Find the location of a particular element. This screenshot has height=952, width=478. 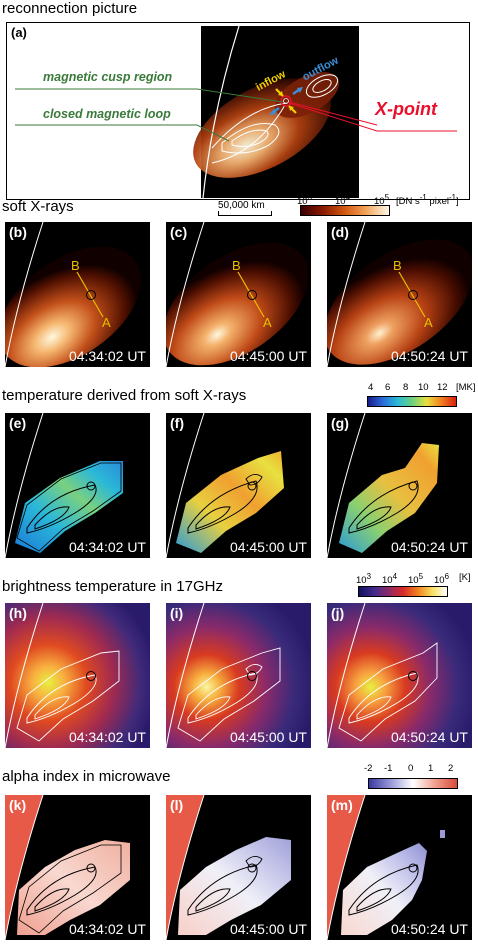

panel-k: (k) 04:34:02 UT is located at coordinates (77, 867).